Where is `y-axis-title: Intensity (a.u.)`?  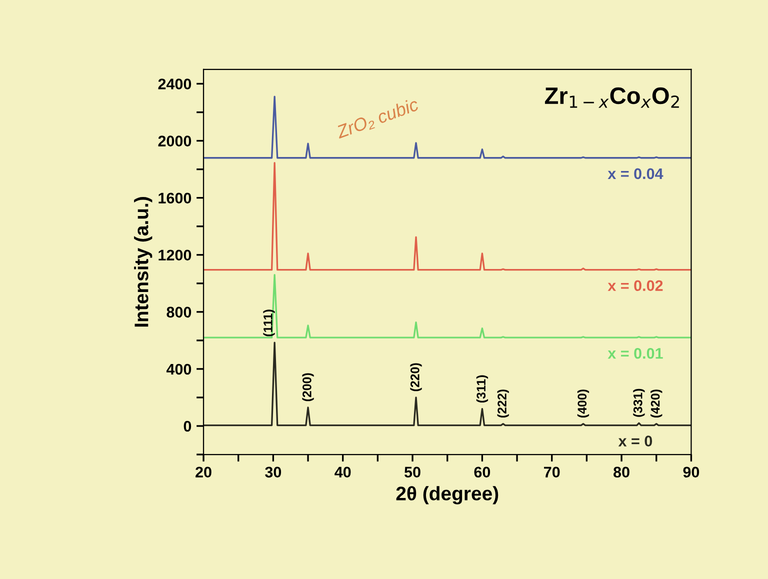
y-axis-title: Intensity (a.u.) is located at coordinates (143, 262).